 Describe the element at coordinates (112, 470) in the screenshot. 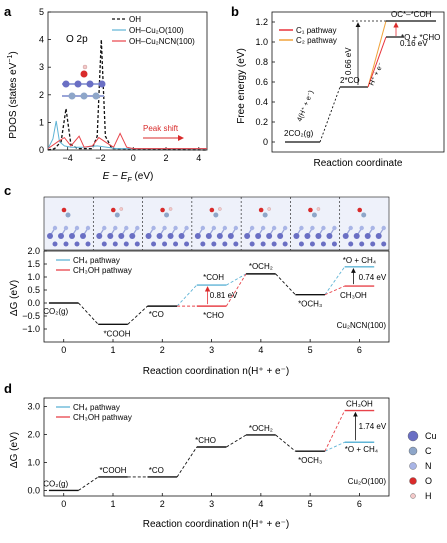

I see `level-label-cooh: *COOH` at that location.